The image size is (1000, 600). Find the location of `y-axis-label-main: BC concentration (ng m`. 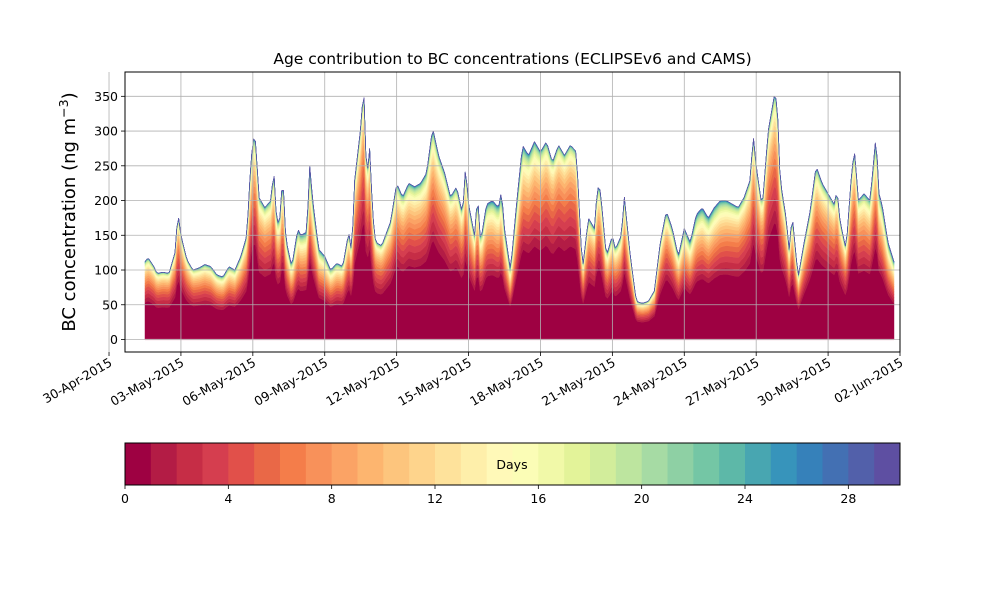

y-axis-label-main: BC concentration (ng m is located at coordinates (69, 225).